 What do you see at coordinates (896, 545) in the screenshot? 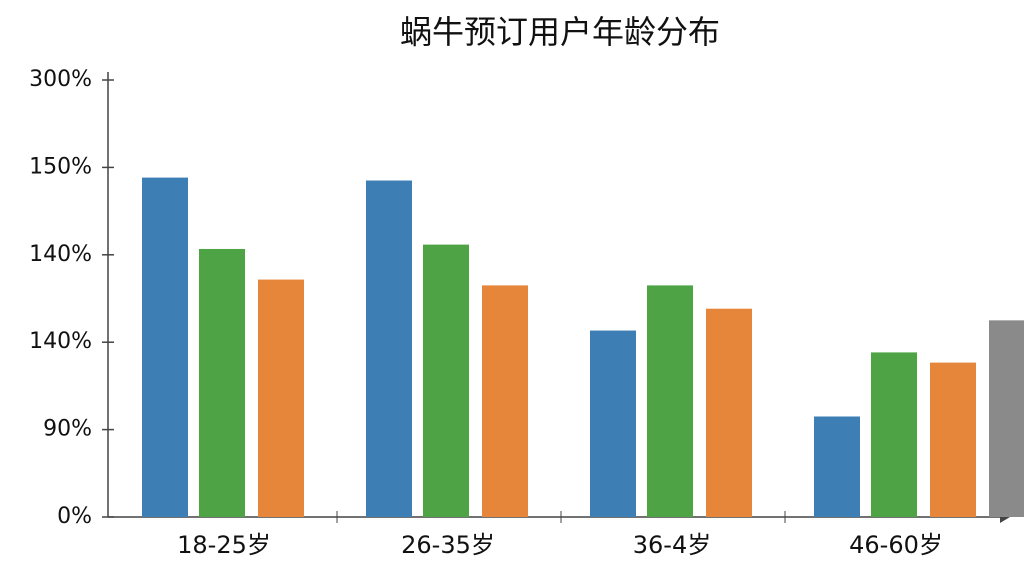
I see `x-tick-label: 46-60岁` at bounding box center [896, 545].